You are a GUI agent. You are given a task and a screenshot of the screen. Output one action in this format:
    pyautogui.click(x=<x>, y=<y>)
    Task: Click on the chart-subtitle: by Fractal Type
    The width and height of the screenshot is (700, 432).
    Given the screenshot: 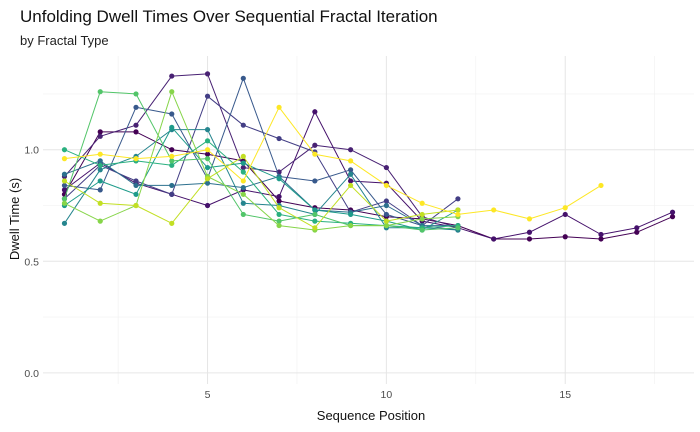 What is the action you would take?
    pyautogui.click(x=64, y=40)
    